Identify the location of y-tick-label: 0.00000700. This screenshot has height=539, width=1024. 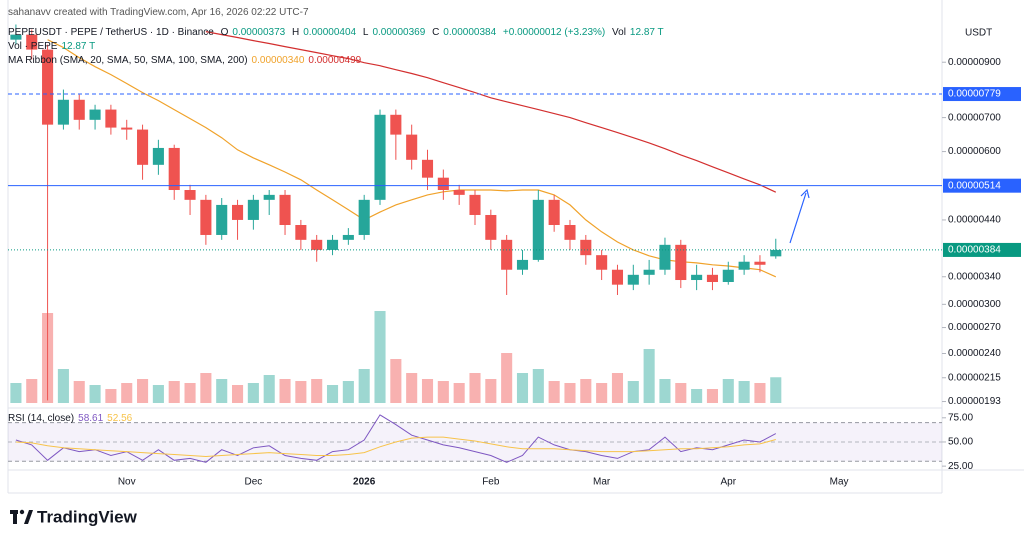
(974, 117).